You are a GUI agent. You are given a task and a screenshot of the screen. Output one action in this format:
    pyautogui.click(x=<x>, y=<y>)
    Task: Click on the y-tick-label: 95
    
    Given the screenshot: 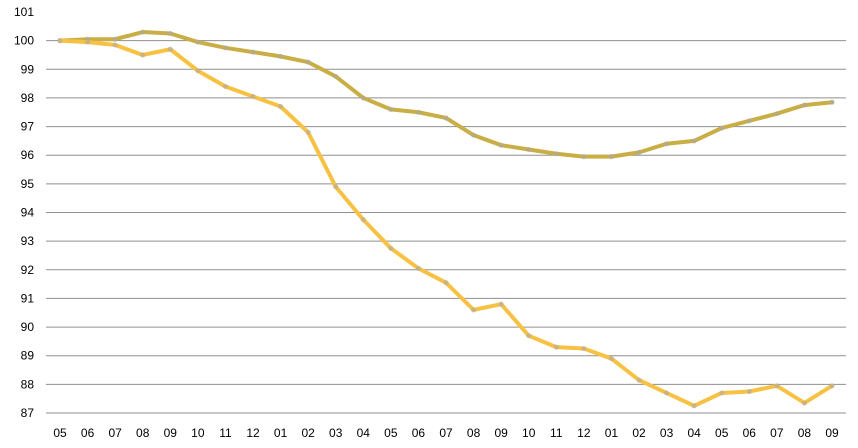 What is the action you would take?
    pyautogui.click(x=28, y=184)
    